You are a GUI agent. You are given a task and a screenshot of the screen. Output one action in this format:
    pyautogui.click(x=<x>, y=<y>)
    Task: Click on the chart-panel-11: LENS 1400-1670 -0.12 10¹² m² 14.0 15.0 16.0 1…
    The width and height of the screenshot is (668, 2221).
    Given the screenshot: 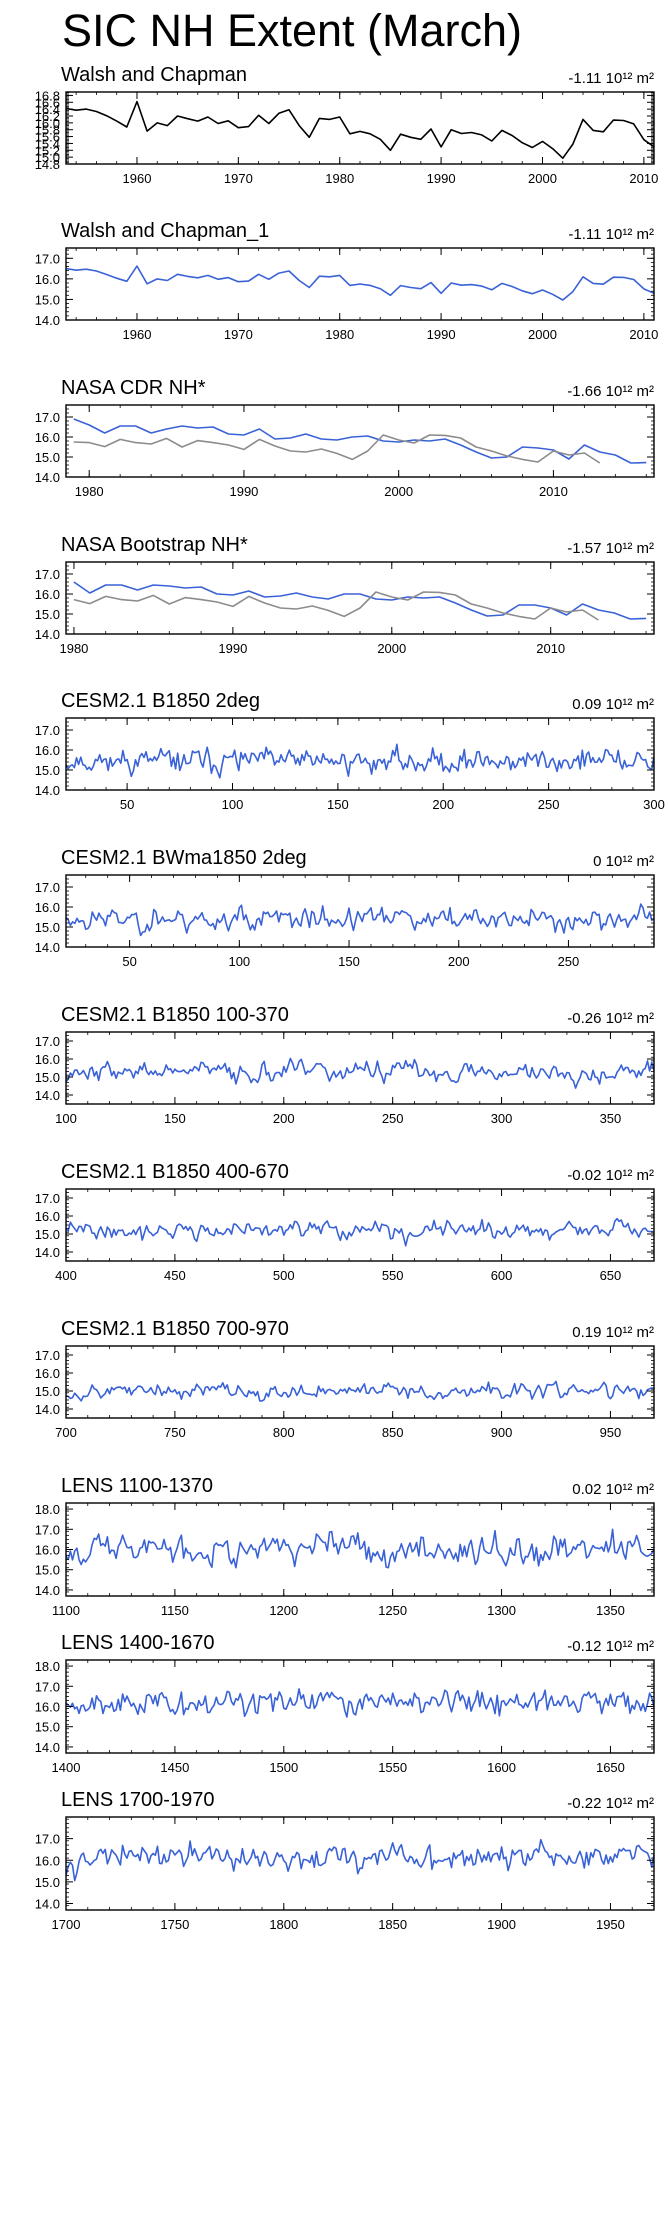 What is the action you would take?
    pyautogui.click(x=345, y=1703)
    